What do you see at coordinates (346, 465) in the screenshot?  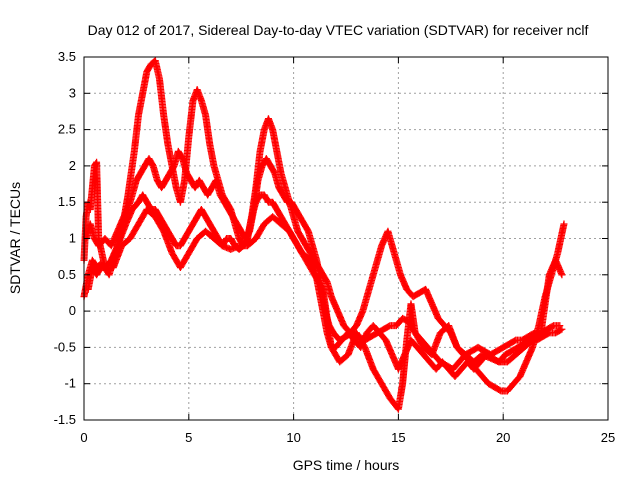 I see `x-axis-label: GPS time / hours` at bounding box center [346, 465].